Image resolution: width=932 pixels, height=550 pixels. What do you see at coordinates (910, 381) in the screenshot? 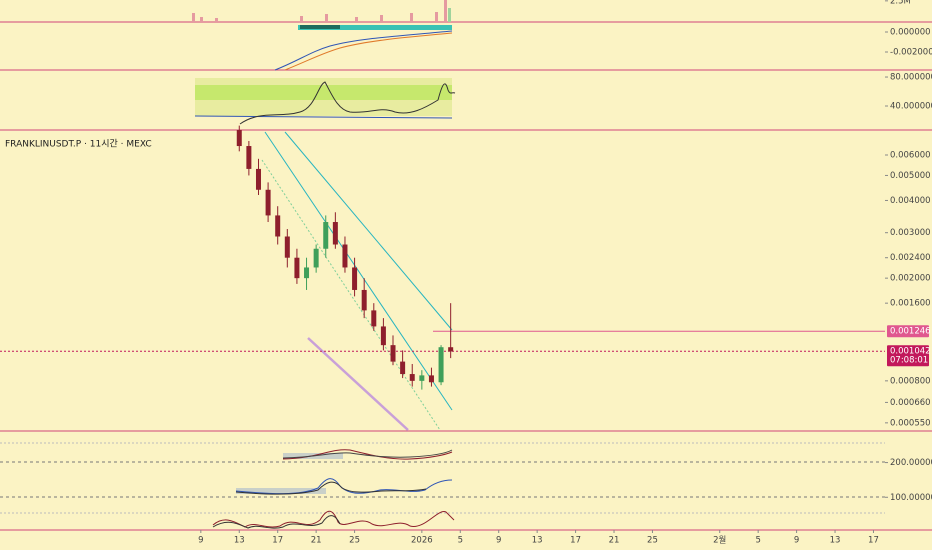
I see `y-tick-label: 0.000800` at bounding box center [910, 381].